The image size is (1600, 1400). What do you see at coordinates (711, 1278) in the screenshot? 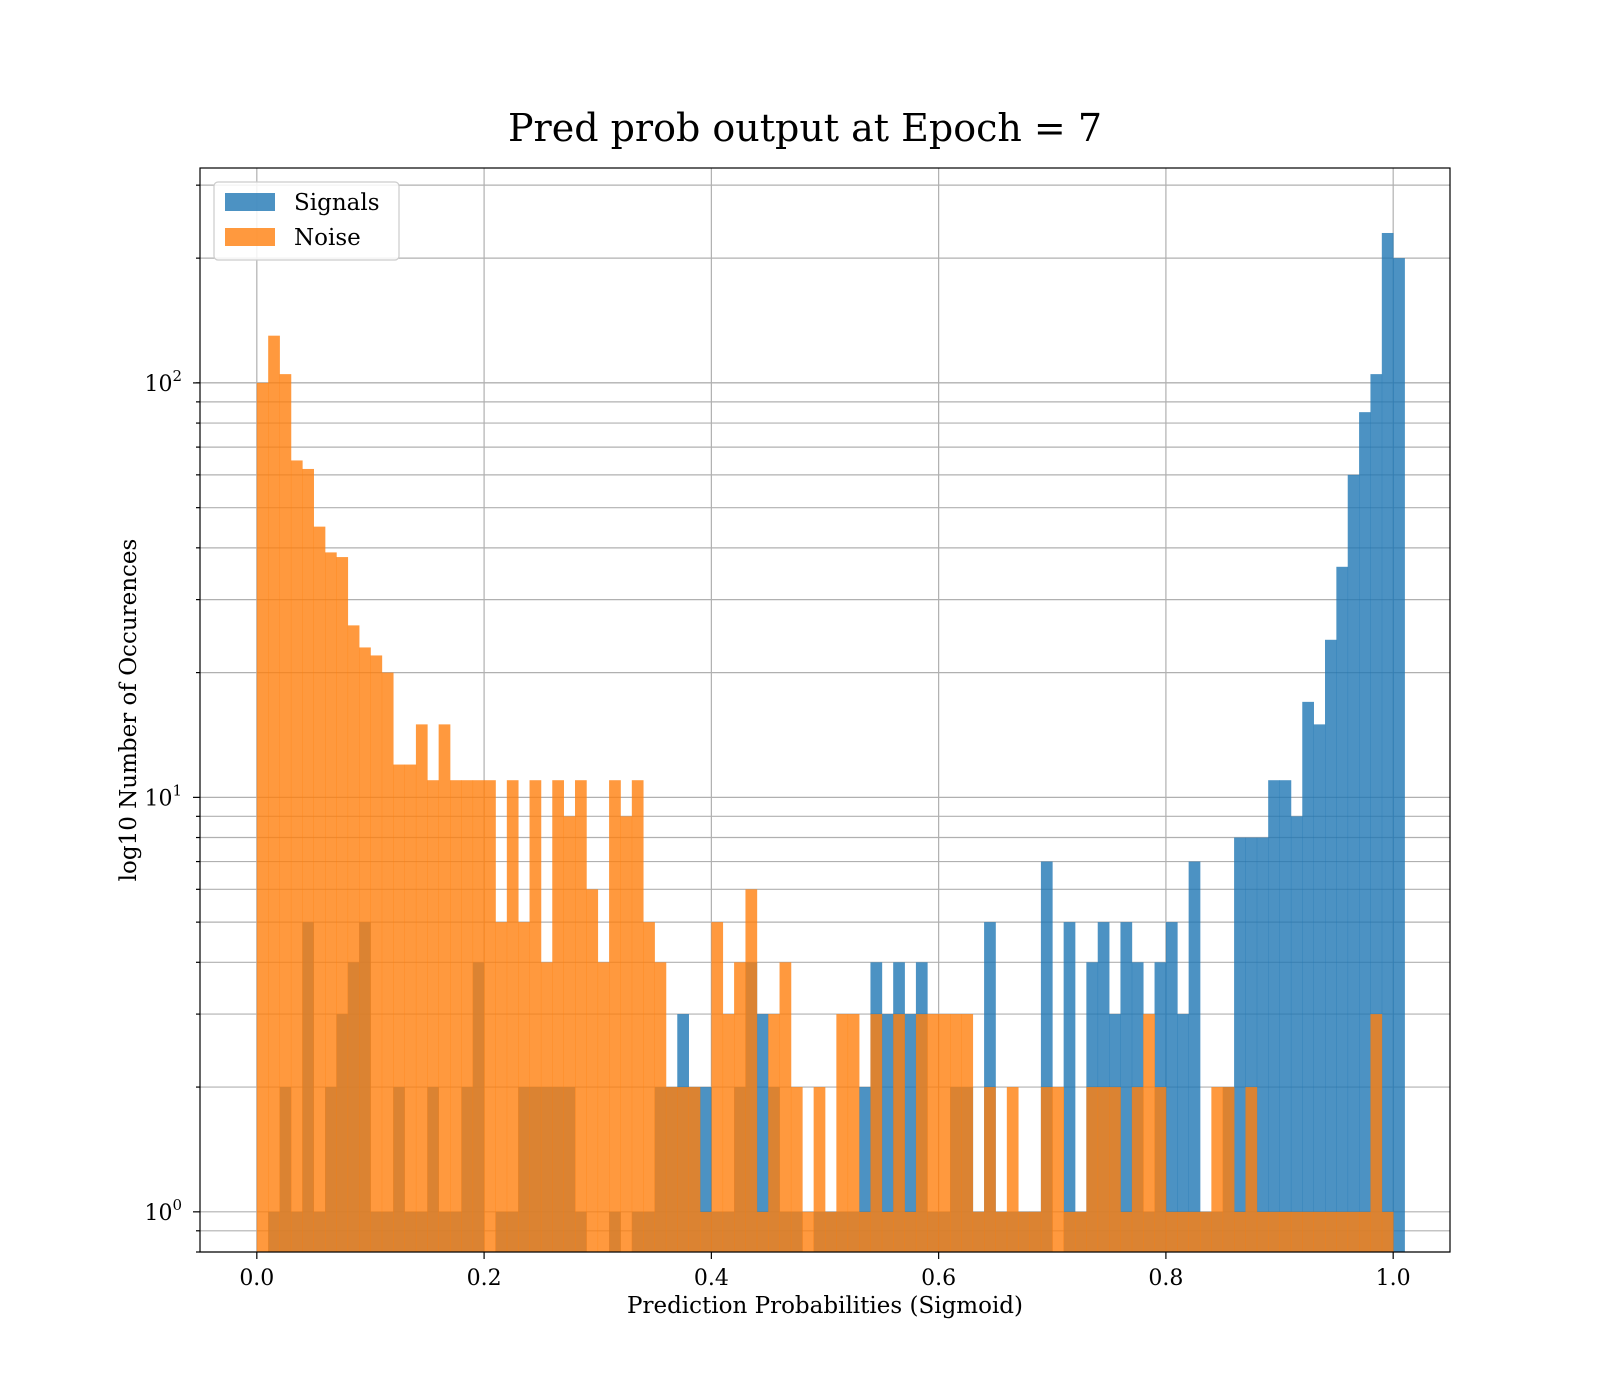
I see `x-tick-label: 0.4` at bounding box center [711, 1278].